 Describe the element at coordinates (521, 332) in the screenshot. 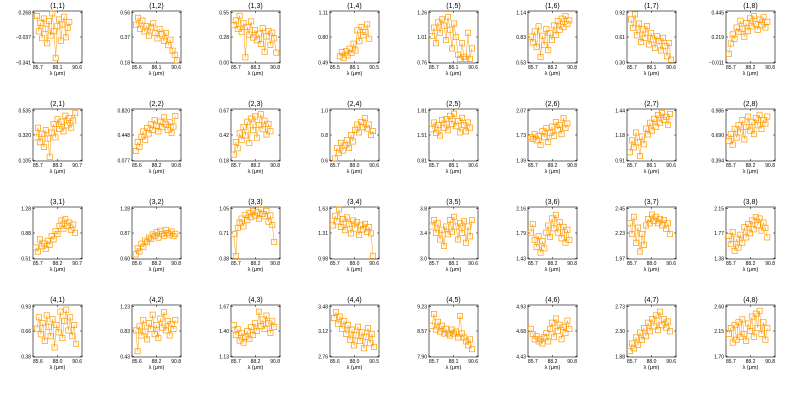

I see `y-tick-label: 4.68` at that location.